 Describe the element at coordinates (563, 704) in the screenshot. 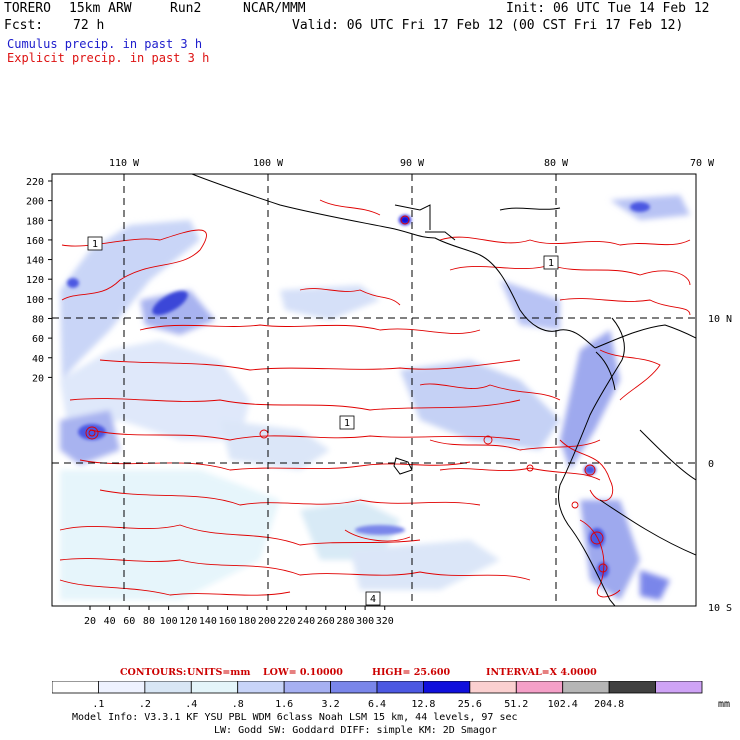

I see `colorbar-label: 102.4` at that location.